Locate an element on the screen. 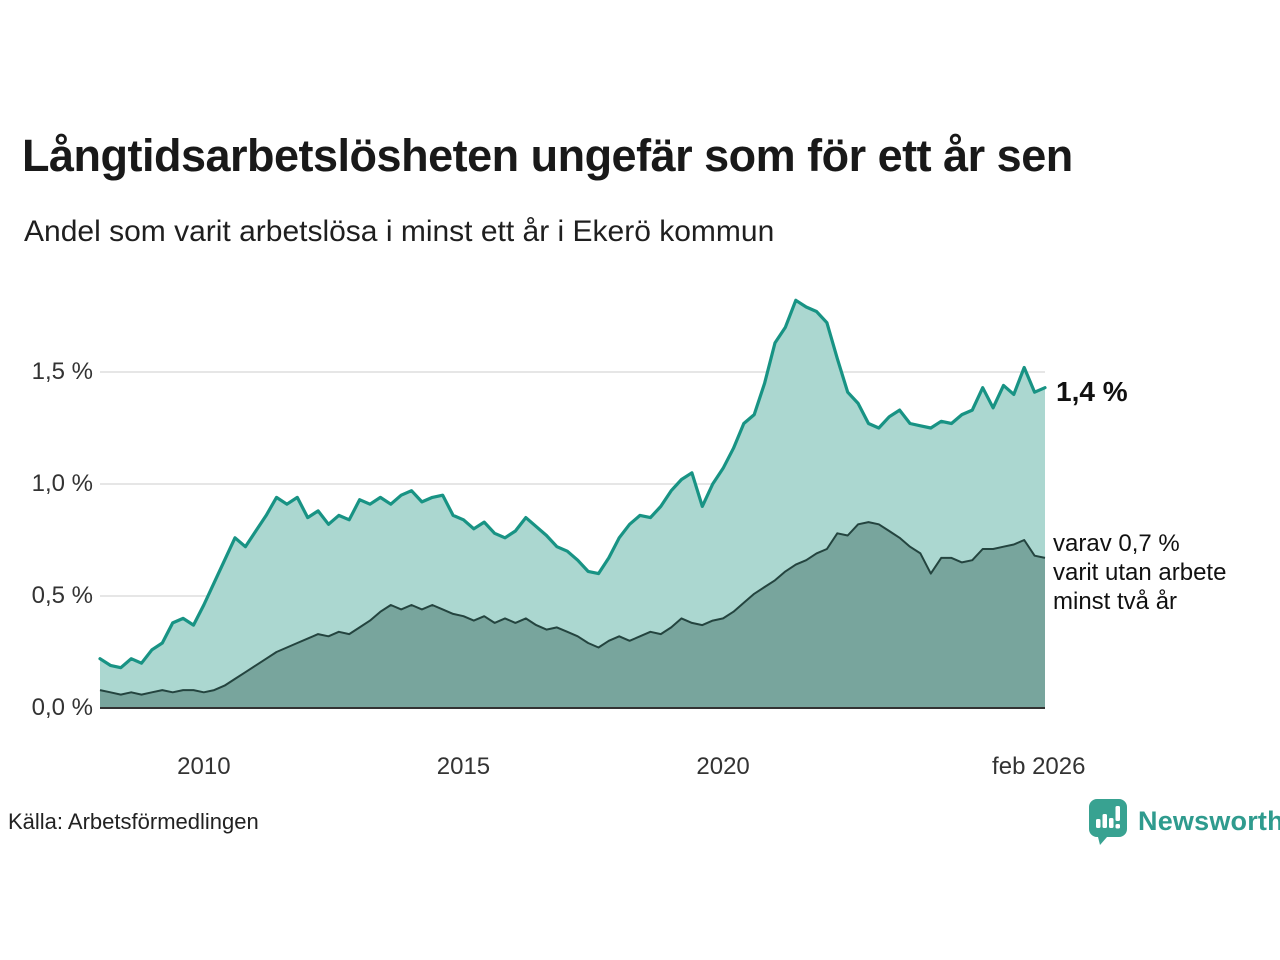 The width and height of the screenshot is (1280, 960). source-label: Källa: Arbetsförmedlingen is located at coordinates (133, 821).